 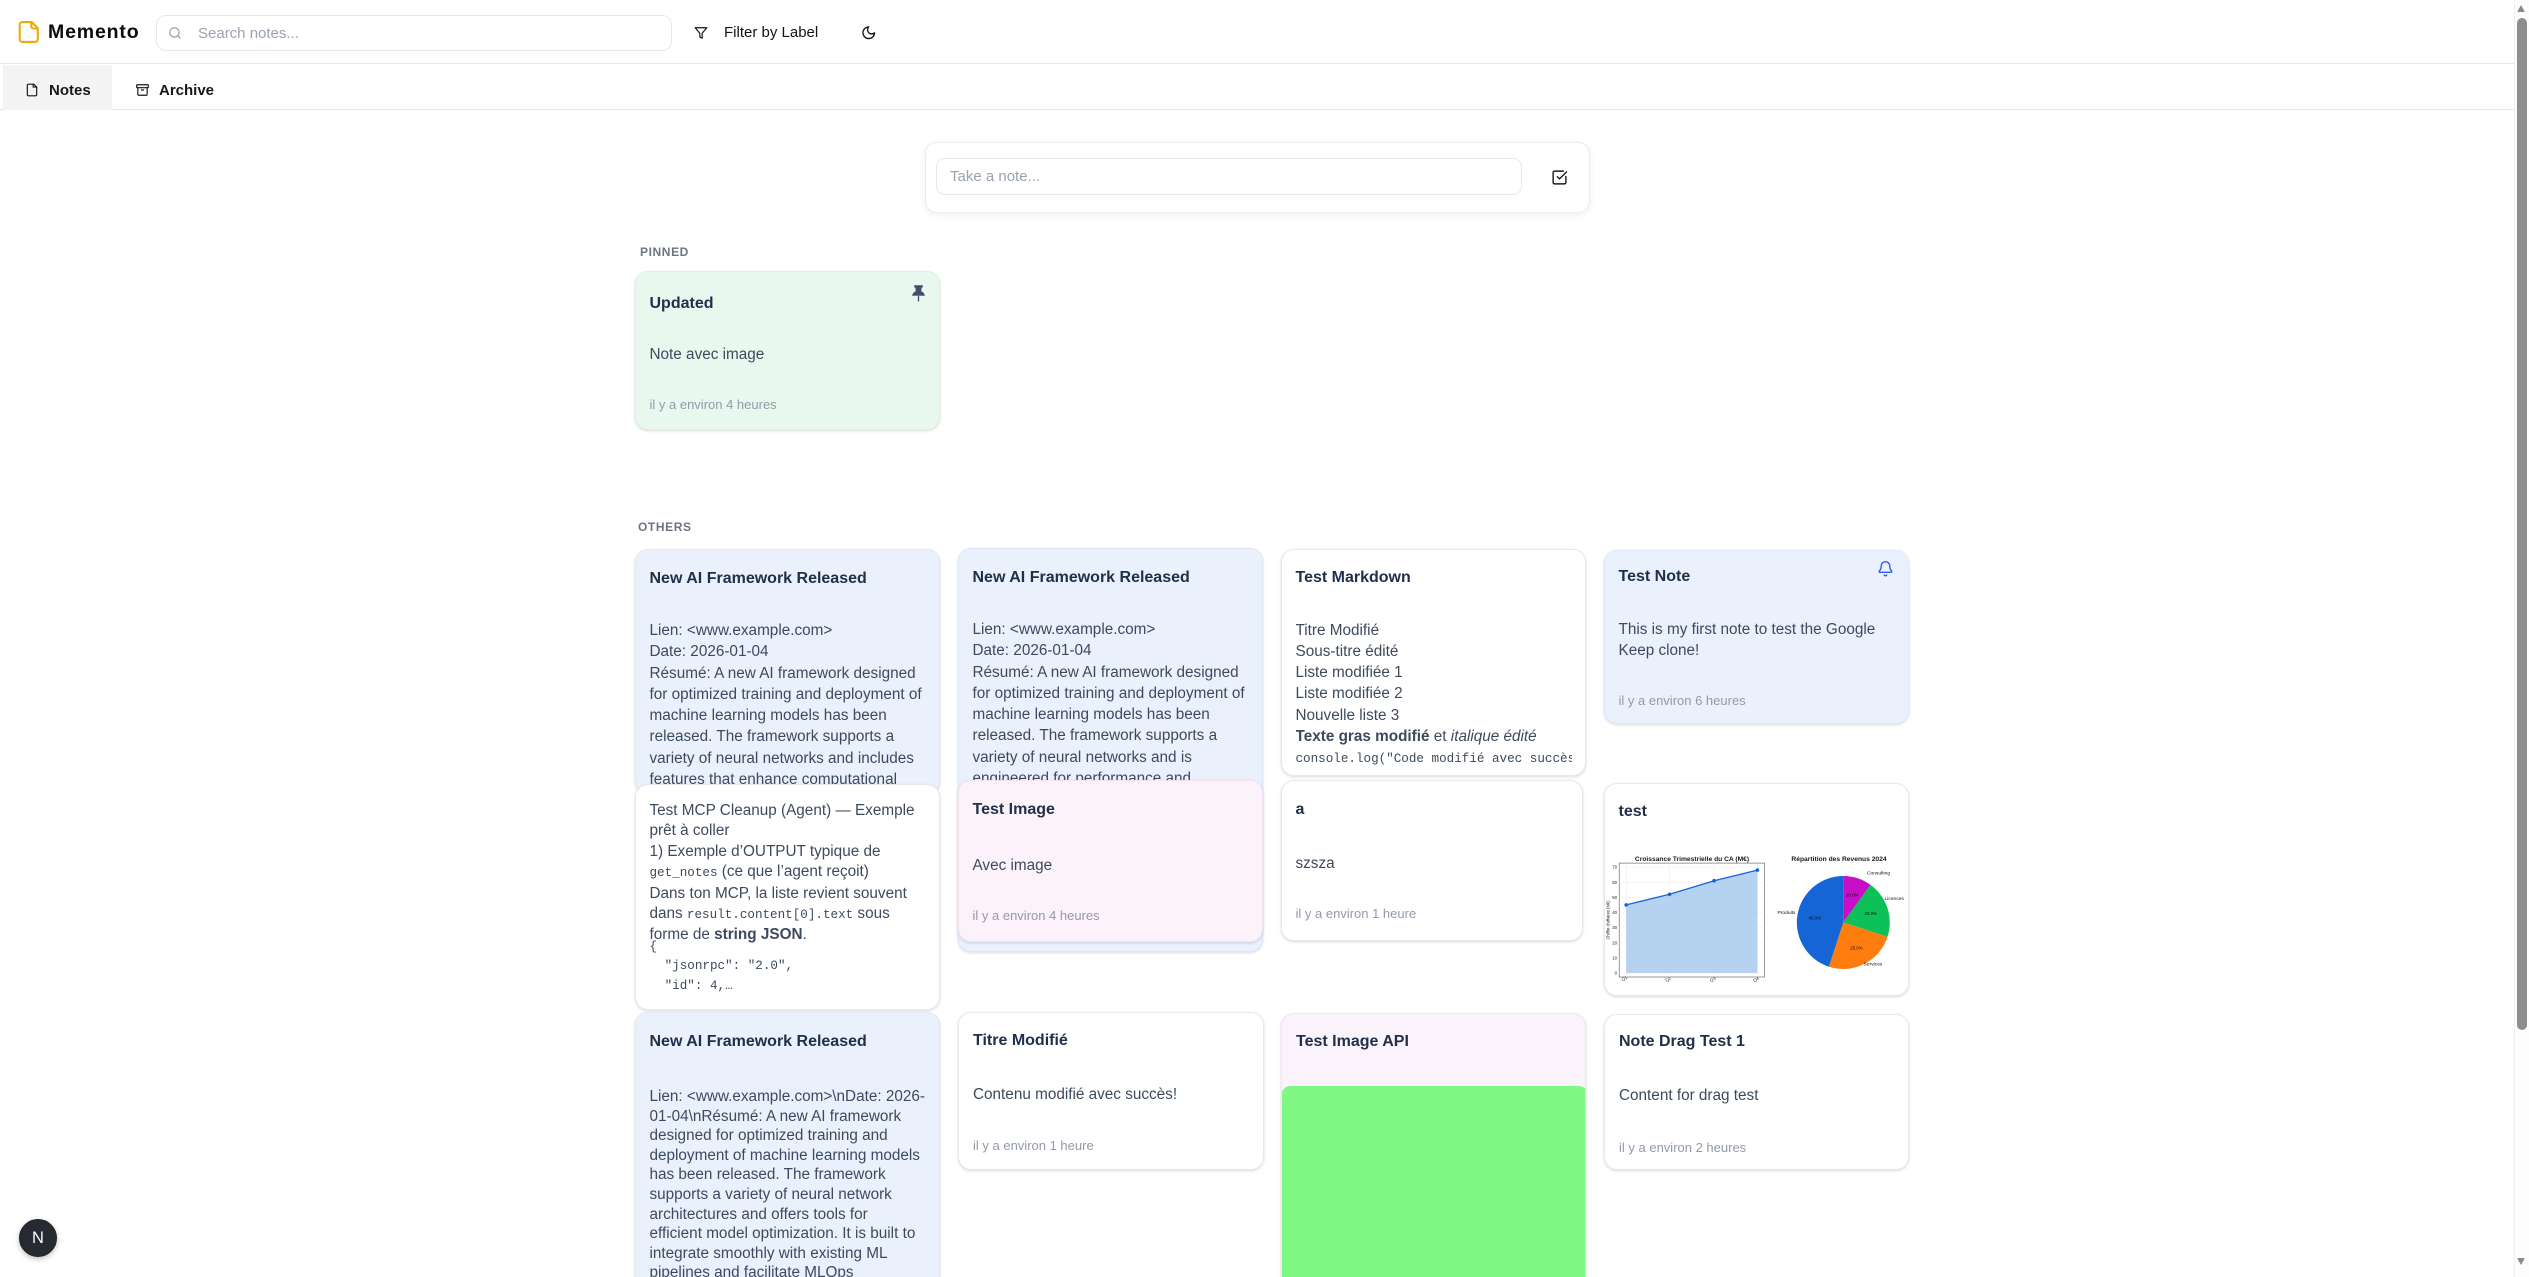 I want to click on svg-text: 70, so click(x=1614, y=867).